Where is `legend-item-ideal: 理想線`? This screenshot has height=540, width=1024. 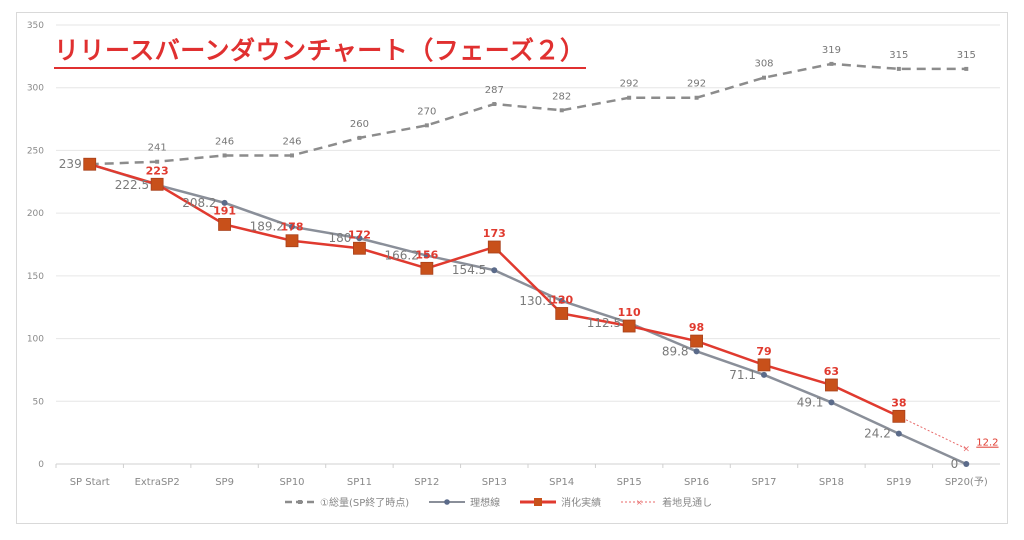
legend-item-ideal: 理想線 is located at coordinates (464, 501).